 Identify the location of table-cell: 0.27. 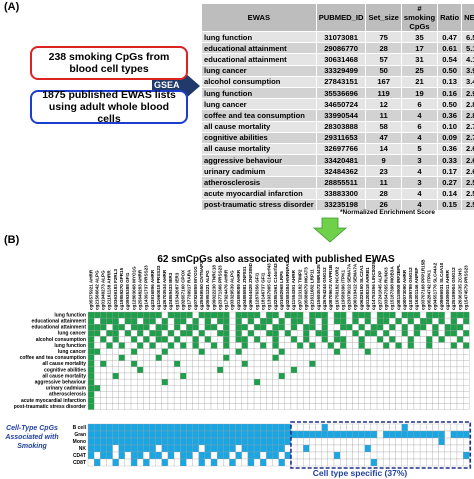
(450, 182).